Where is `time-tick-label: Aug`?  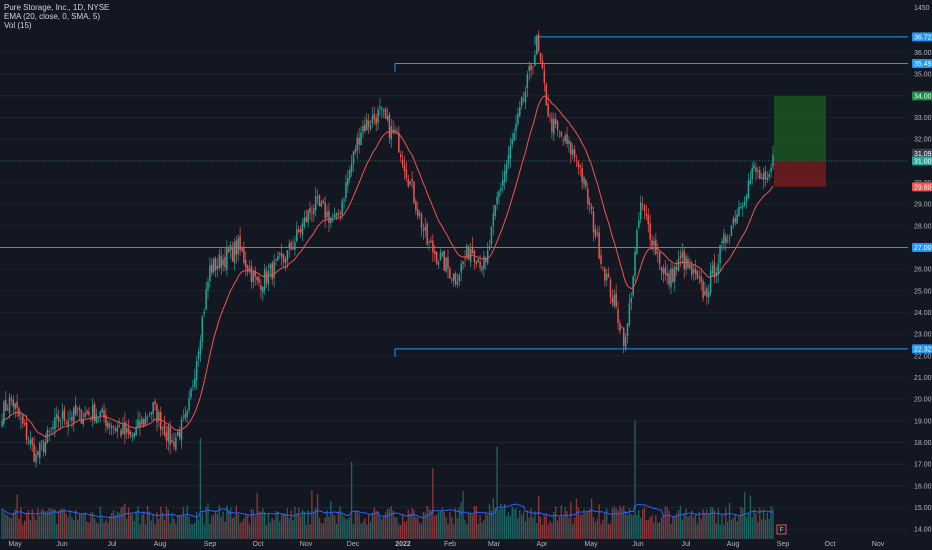 time-tick-label: Aug is located at coordinates (160, 544).